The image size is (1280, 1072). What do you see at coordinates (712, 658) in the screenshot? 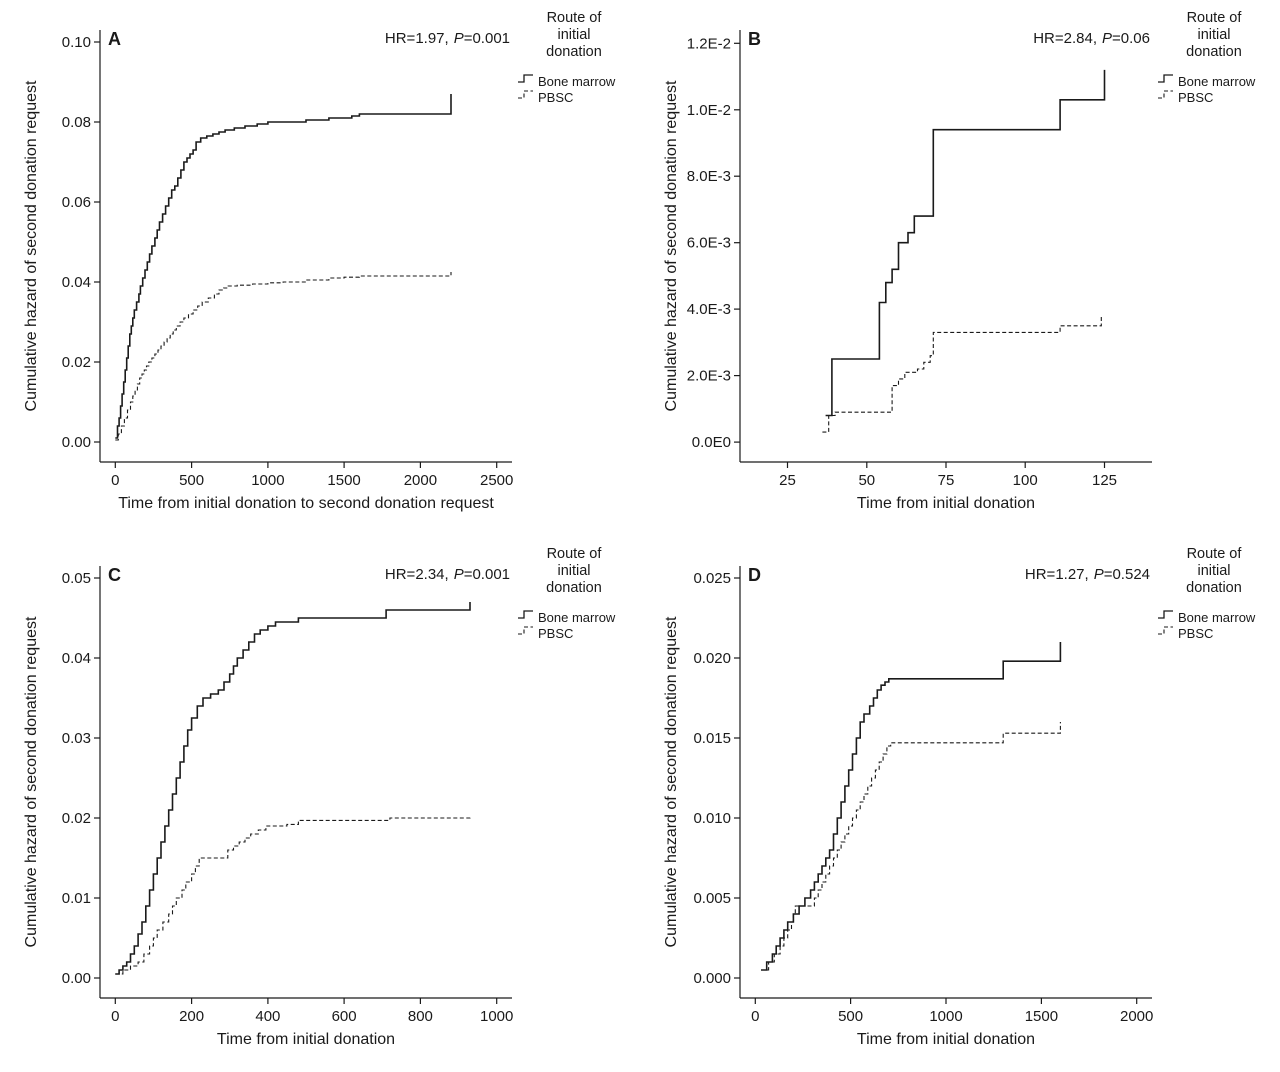
I see `y-tick-label: 0.020` at bounding box center [712, 658].